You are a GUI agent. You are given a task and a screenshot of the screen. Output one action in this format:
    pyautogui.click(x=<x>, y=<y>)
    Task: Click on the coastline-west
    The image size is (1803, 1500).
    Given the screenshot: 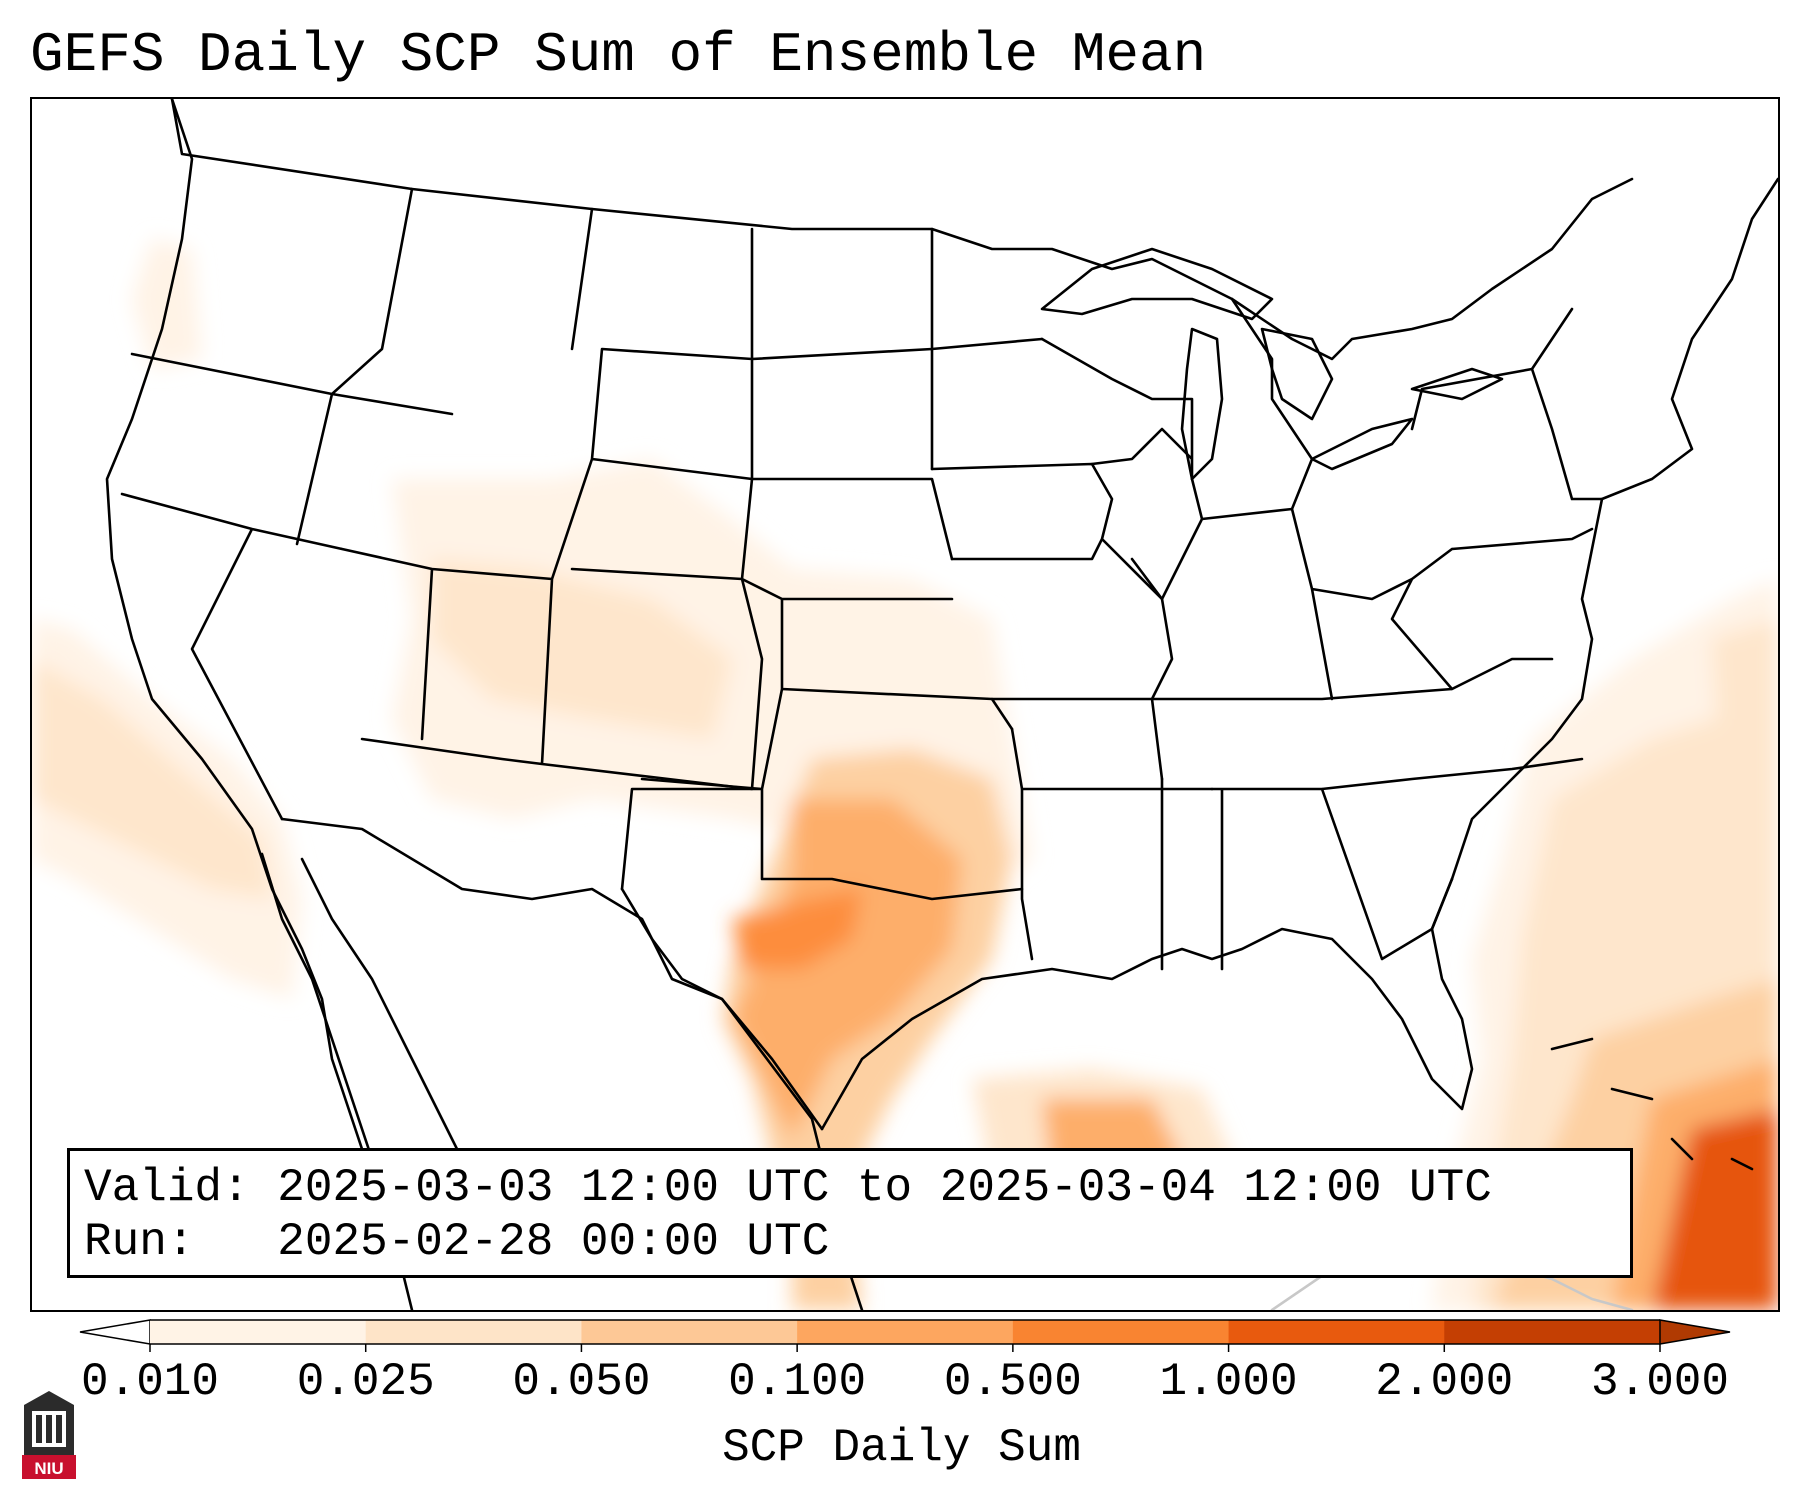 What is the action you would take?
    pyautogui.click(x=259, y=704)
    